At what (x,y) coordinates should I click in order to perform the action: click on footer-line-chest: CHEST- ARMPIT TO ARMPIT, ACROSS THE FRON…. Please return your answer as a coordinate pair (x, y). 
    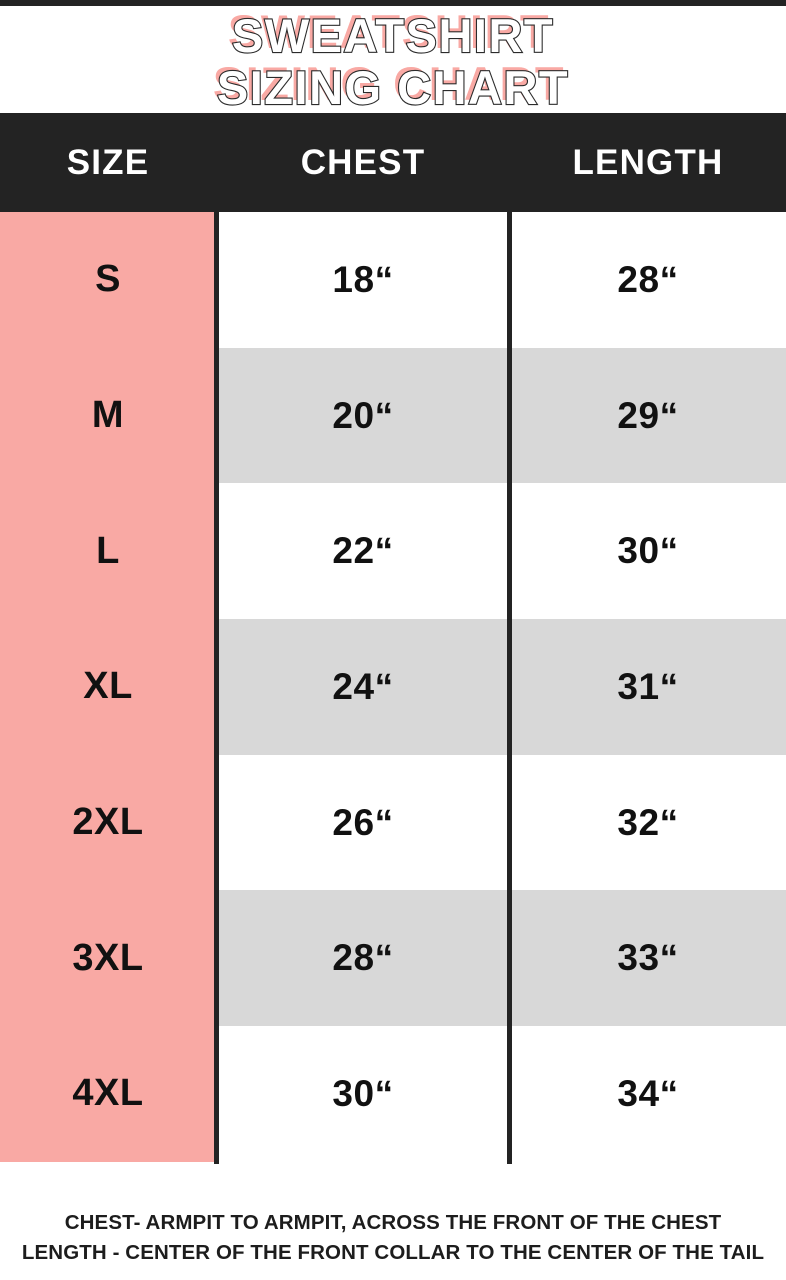
    Looking at the image, I should click on (393, 1222).